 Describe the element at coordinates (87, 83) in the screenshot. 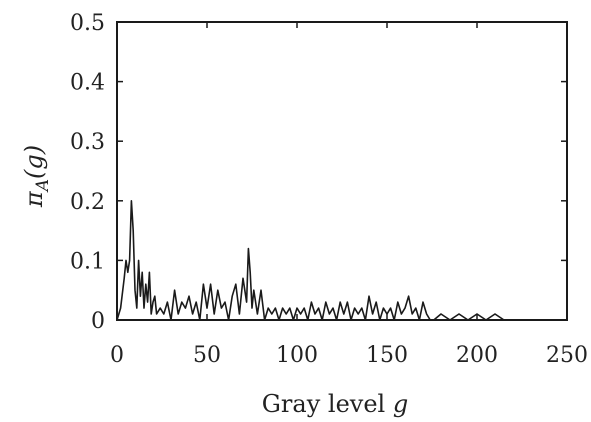

I see `y-tick-label: 0.4` at that location.